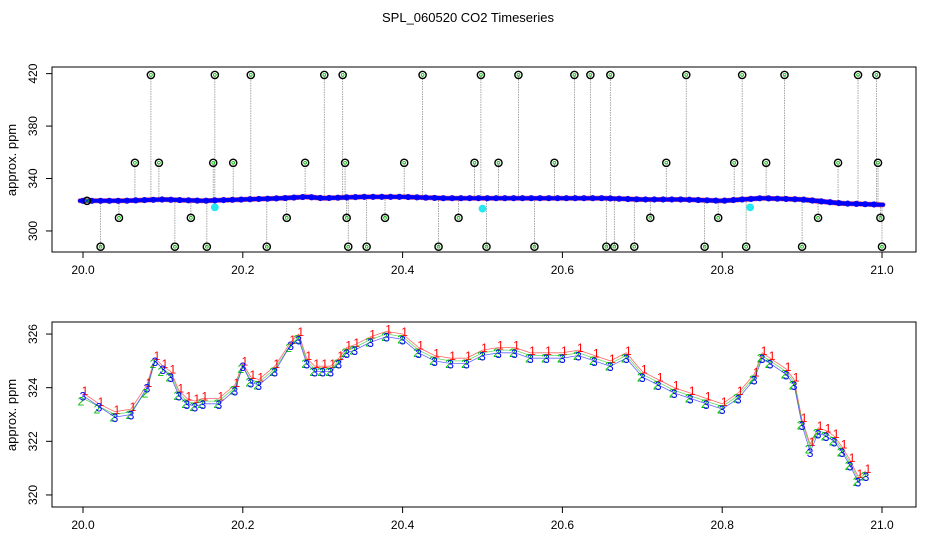  What do you see at coordinates (750, 207) in the screenshot?
I see `cyan-point` at bounding box center [750, 207].